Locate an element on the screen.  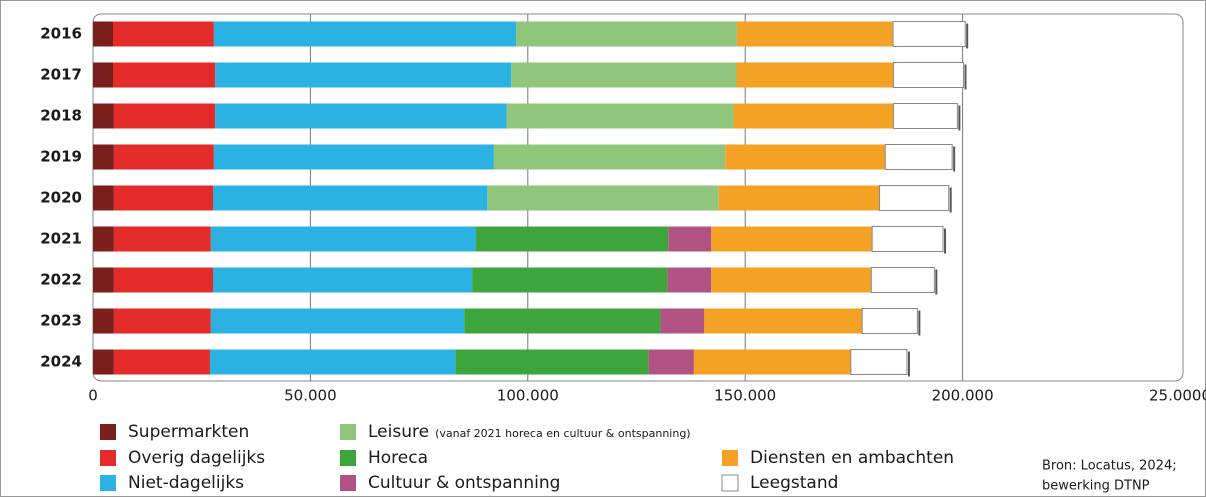
source: bewerking DTNP is located at coordinates (1096, 486).